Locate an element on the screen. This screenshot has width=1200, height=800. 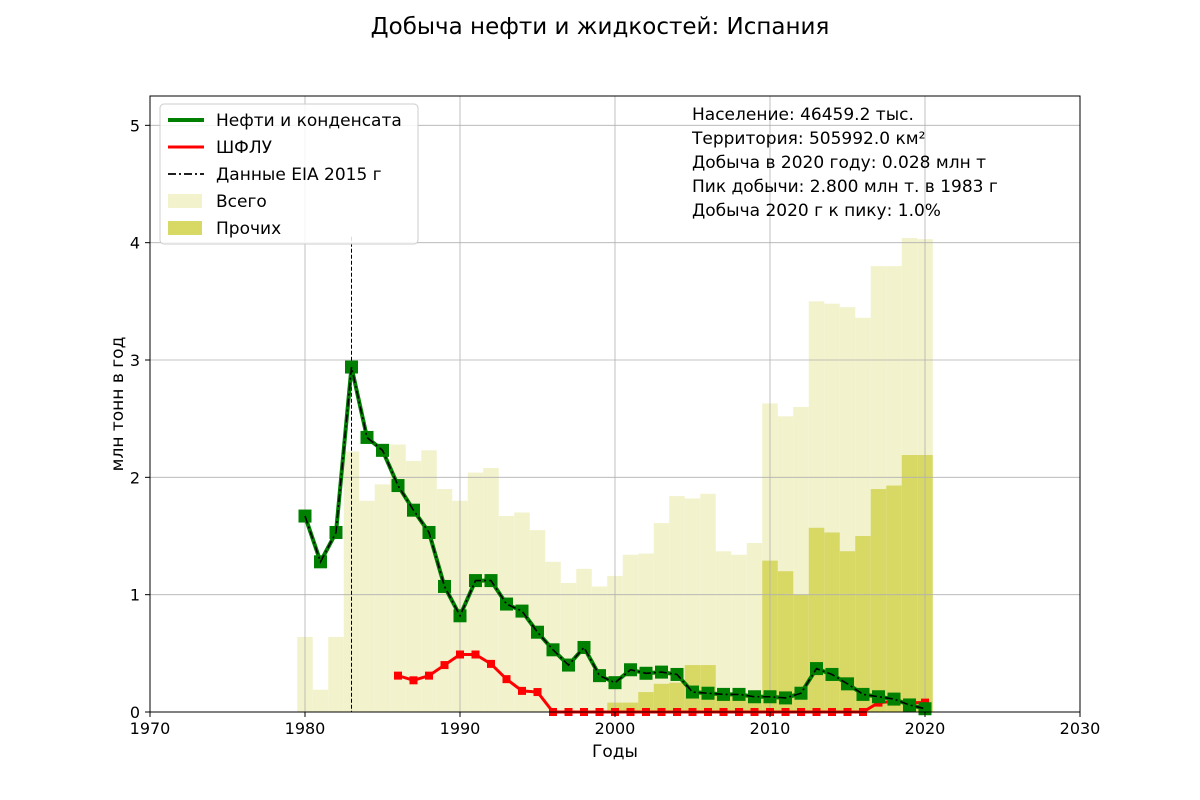
x-tick-label: 1970 is located at coordinates (150, 728).